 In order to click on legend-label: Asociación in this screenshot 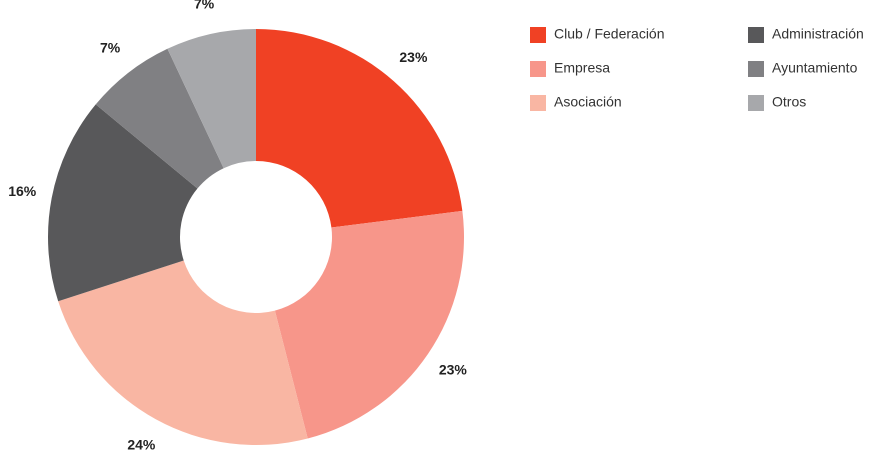, I will do `click(588, 102)`.